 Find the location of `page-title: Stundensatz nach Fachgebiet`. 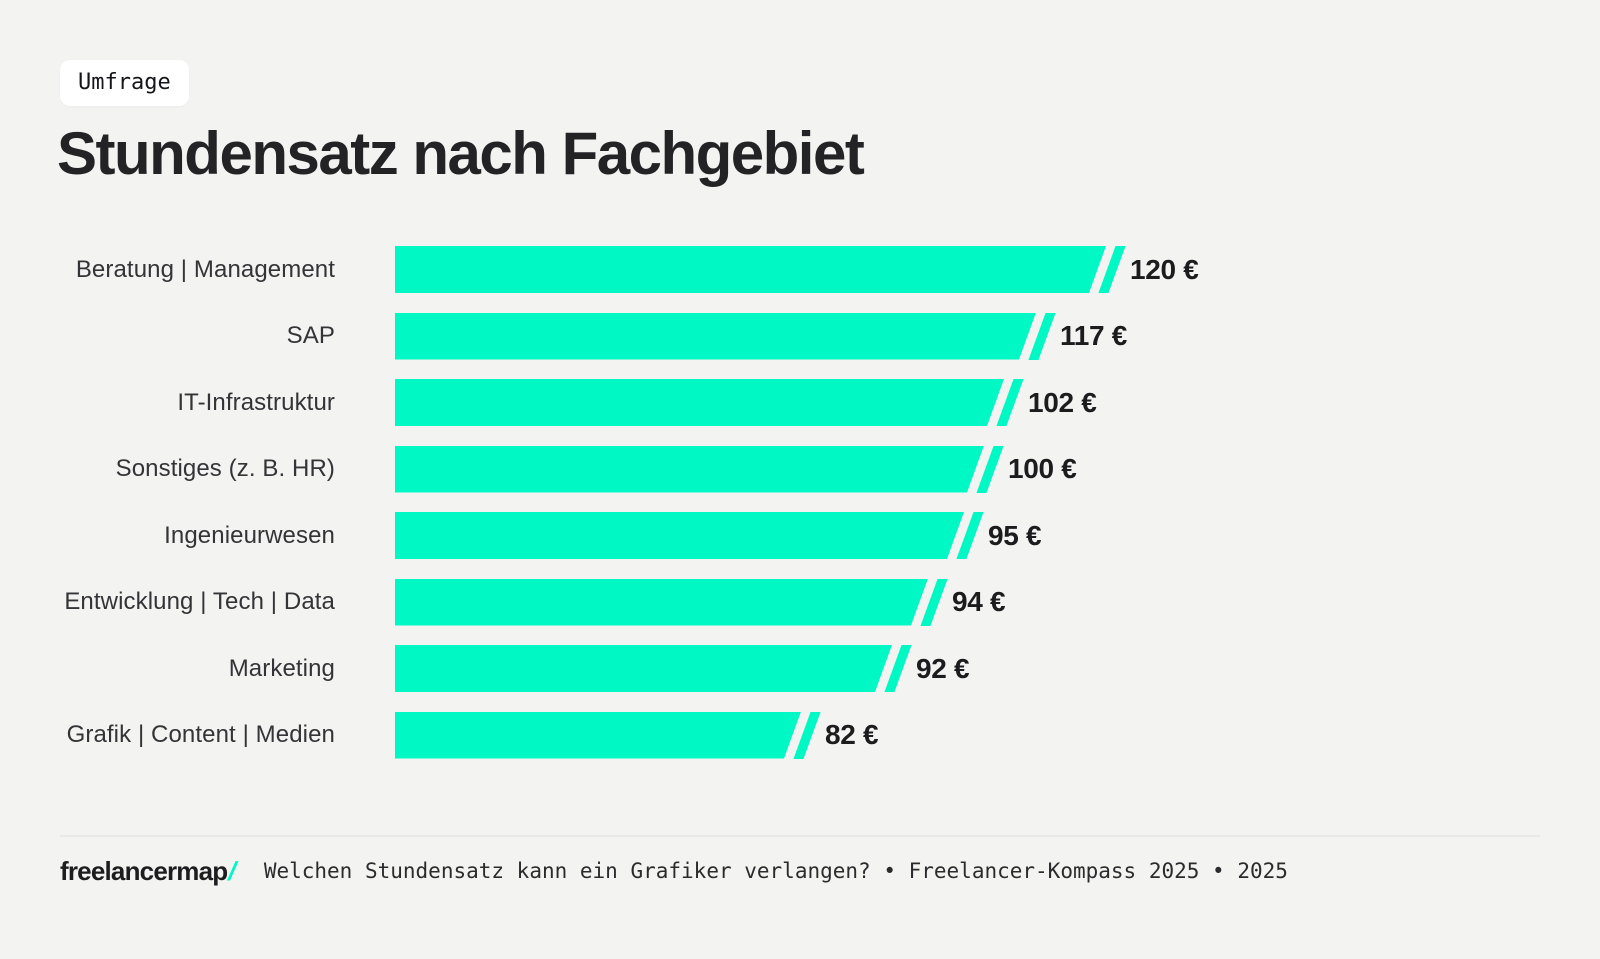

page-title: Stundensatz nach Fachgebiet is located at coordinates (461, 153).